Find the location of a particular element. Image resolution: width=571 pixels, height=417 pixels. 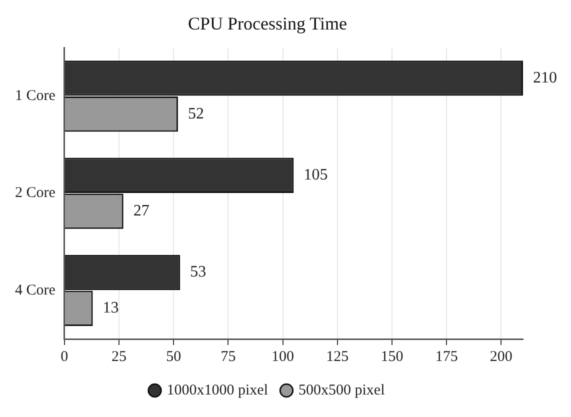

x-tick-label: 75 is located at coordinates (228, 356).